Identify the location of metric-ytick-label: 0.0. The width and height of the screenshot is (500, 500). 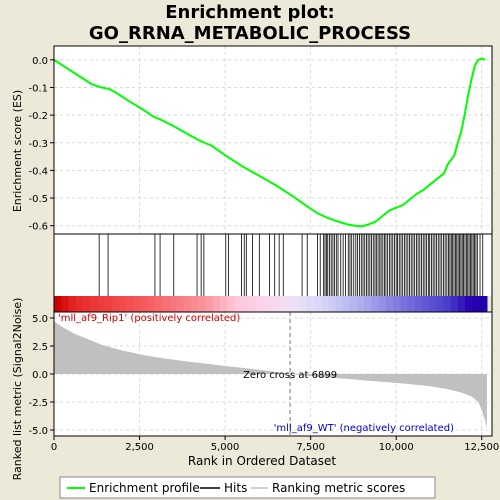
(40, 375).